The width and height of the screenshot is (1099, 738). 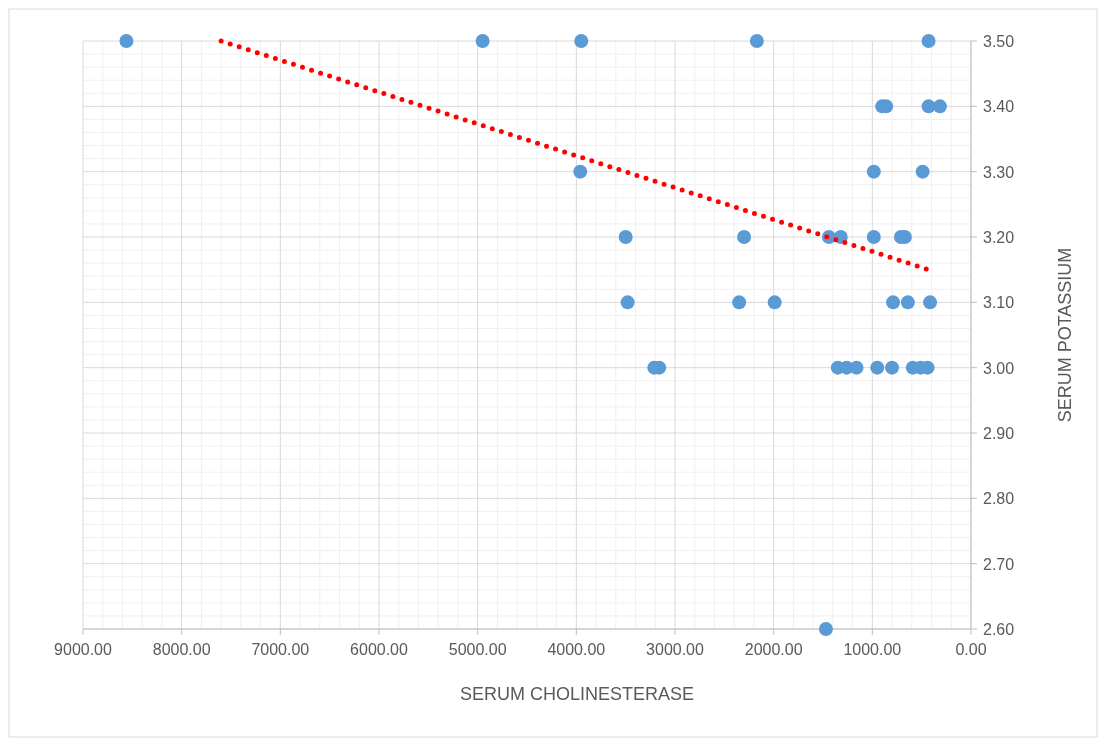 What do you see at coordinates (999, 564) in the screenshot?
I see `y-tick-label: 2.70` at bounding box center [999, 564].